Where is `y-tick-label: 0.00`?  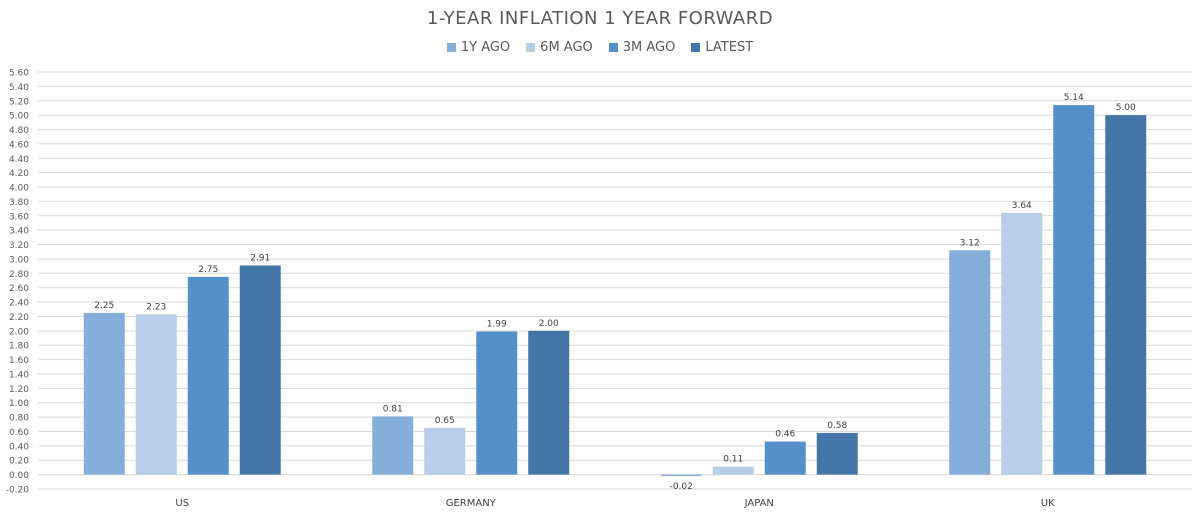 y-tick-label: 0.00 is located at coordinates (19, 476).